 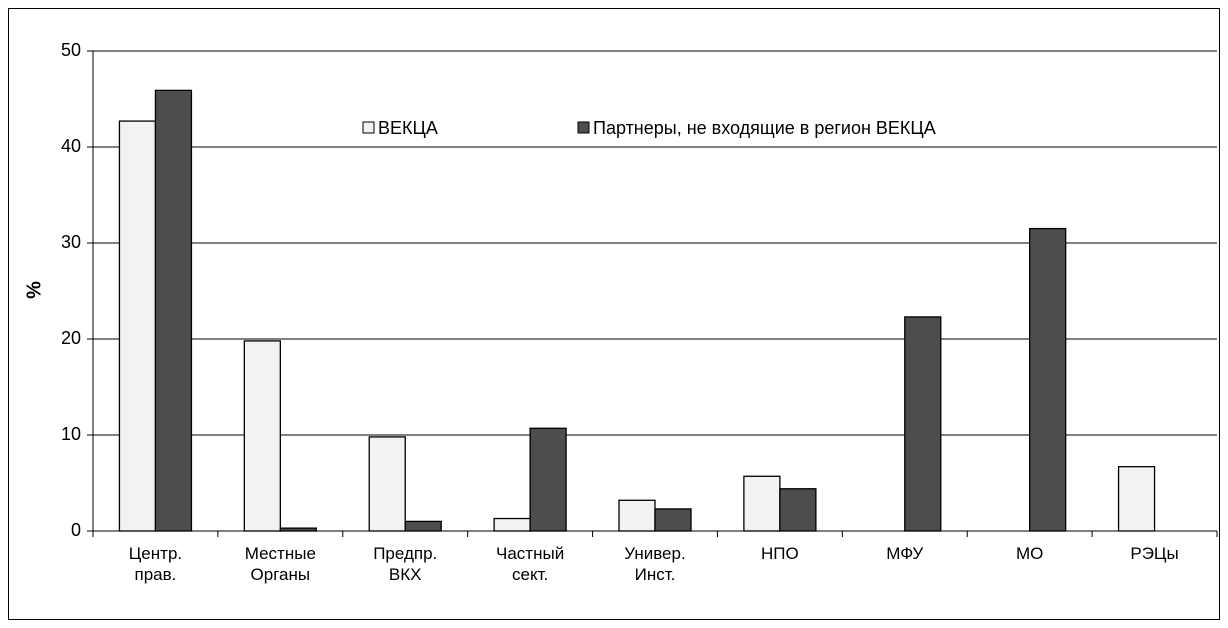 What do you see at coordinates (1029, 553) in the screenshot?
I see `x-tick-label: МО` at bounding box center [1029, 553].